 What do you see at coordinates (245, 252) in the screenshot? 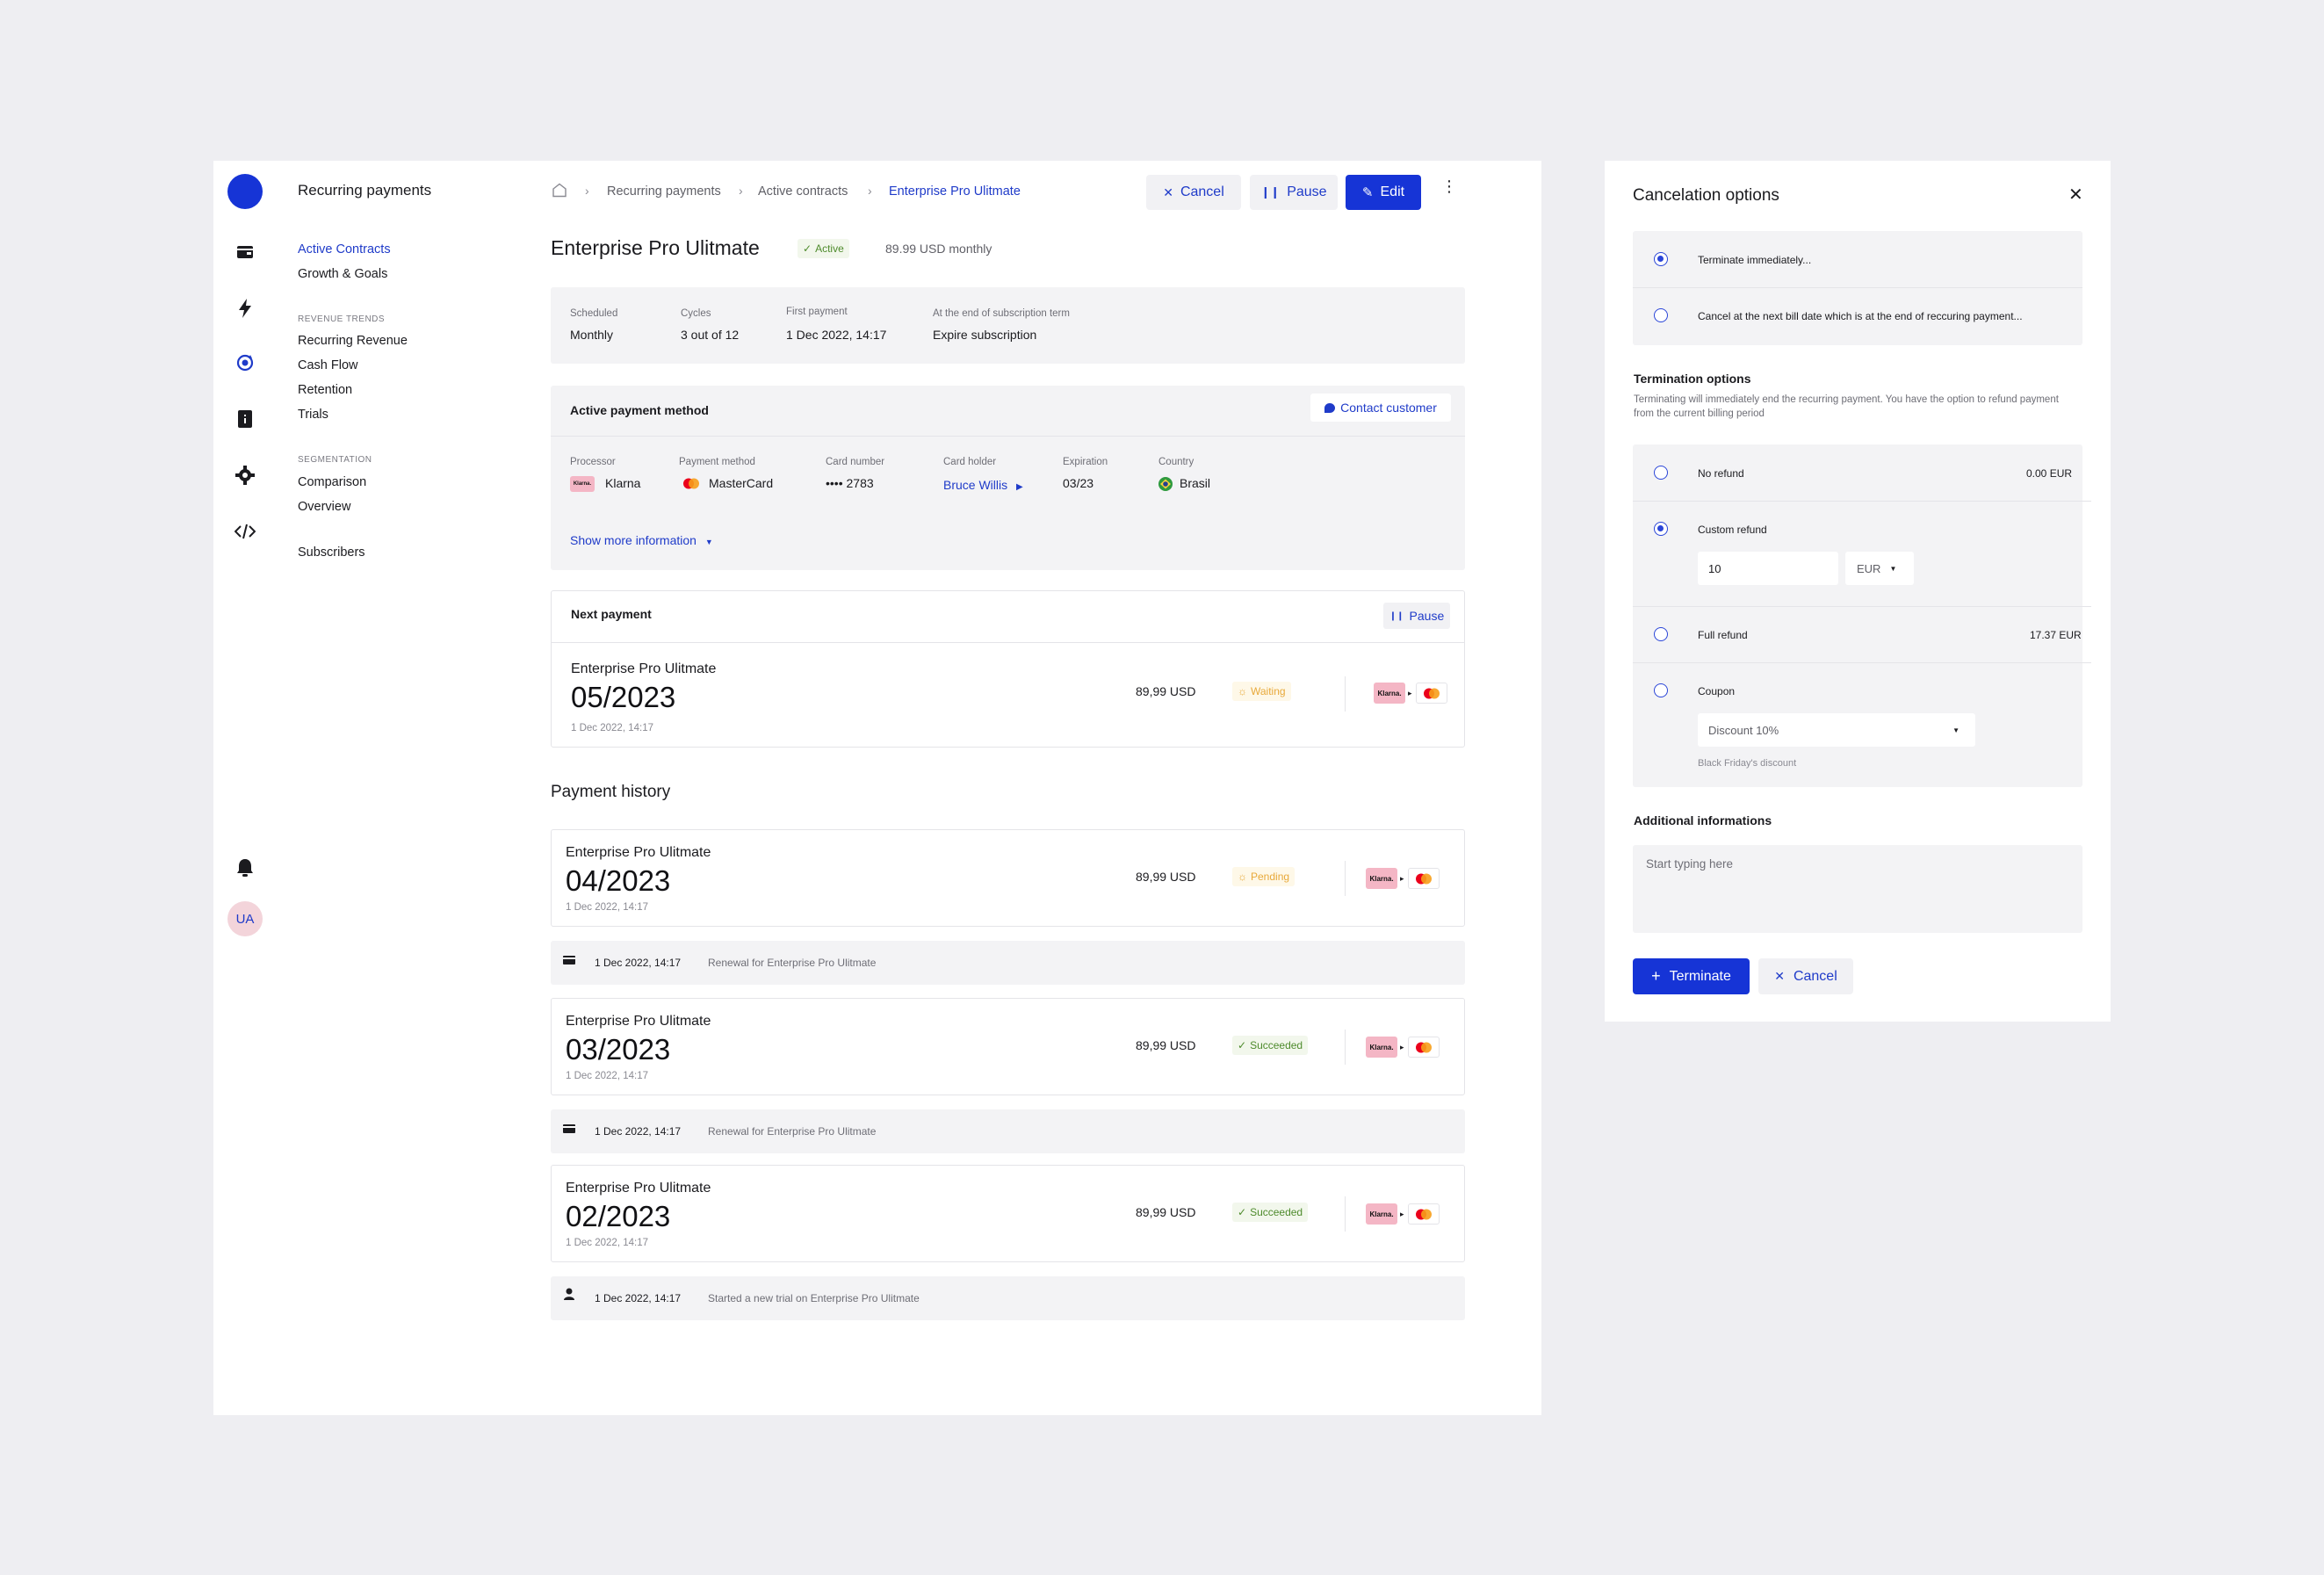
I see `wallet-icon` at bounding box center [245, 252].